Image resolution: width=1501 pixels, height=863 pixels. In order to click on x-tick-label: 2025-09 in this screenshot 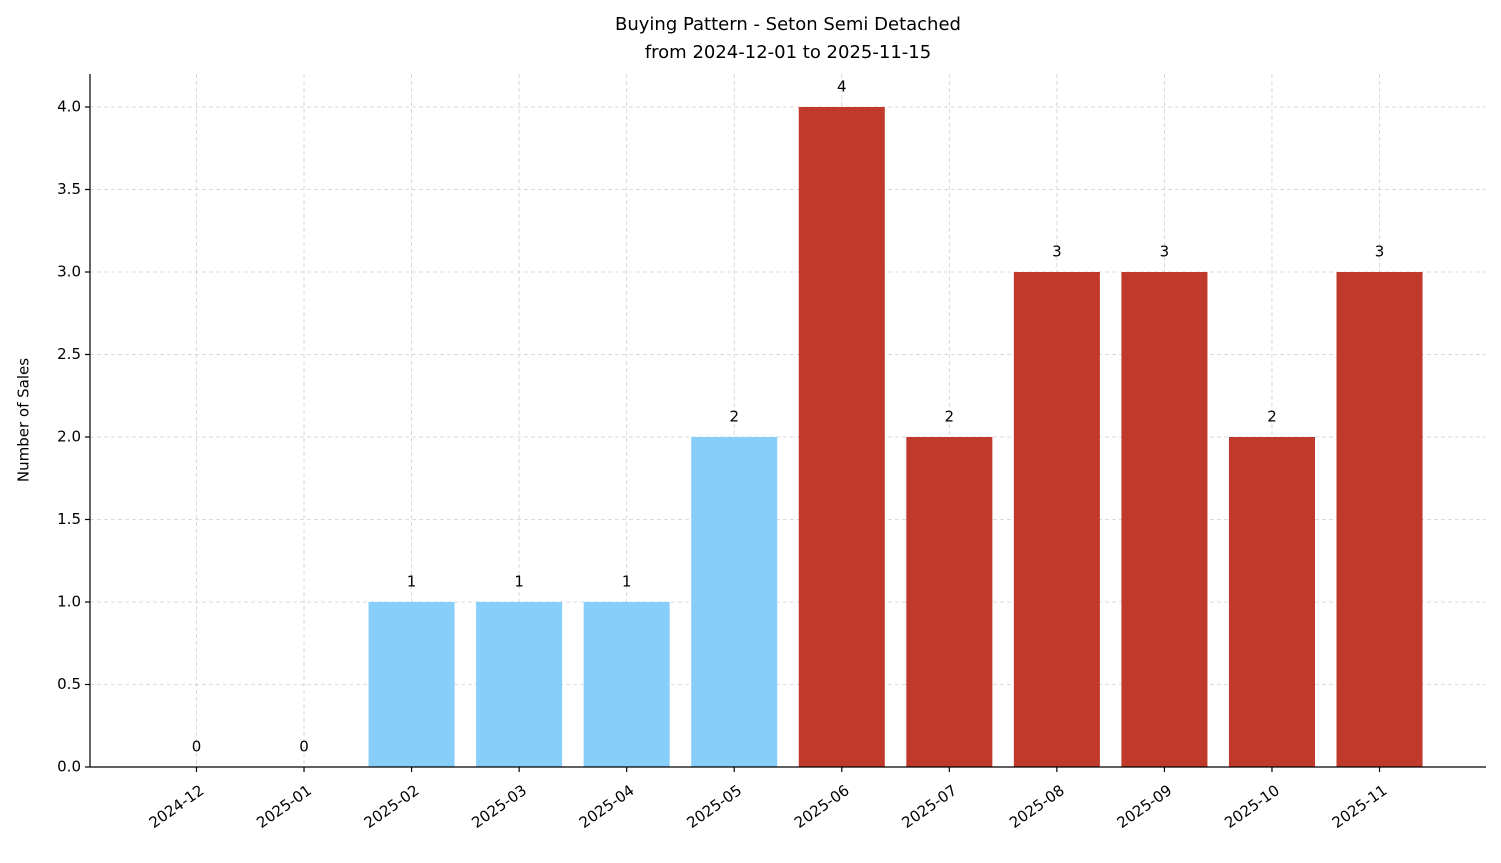, I will do `click(1145, 806)`.